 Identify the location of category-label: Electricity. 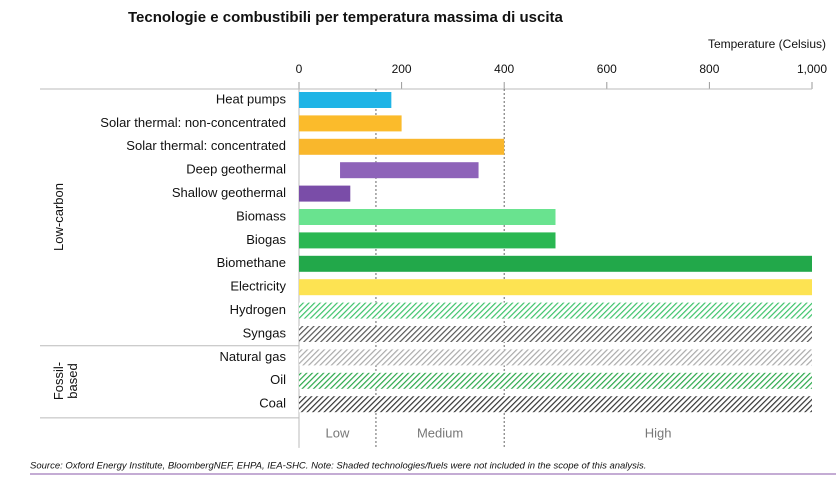
(258, 286).